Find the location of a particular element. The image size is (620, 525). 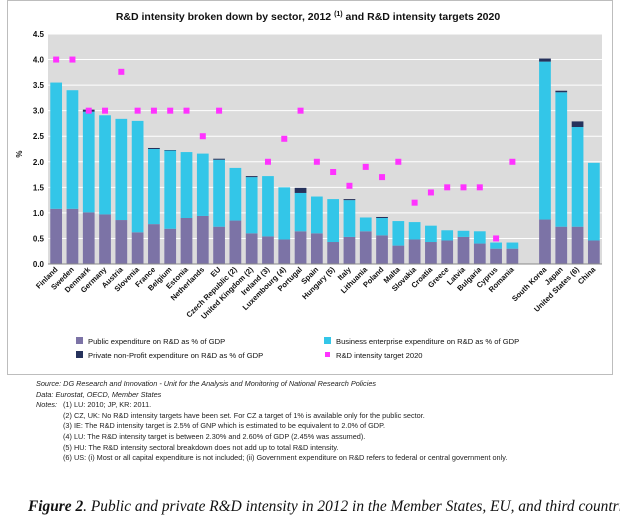

y-tick-label: 0.5 is located at coordinates (39, 238).